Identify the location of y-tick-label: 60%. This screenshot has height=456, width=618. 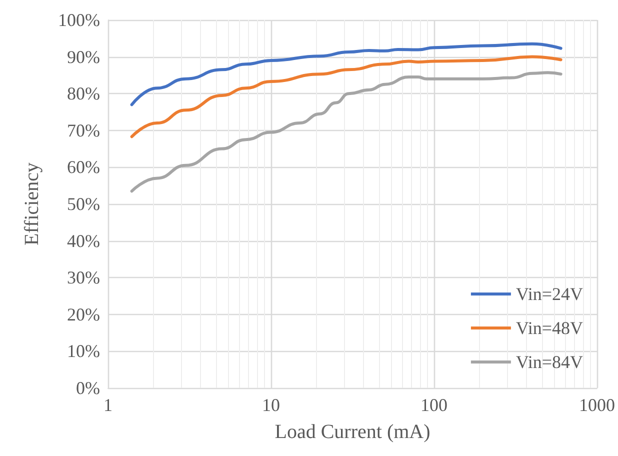
(83, 167).